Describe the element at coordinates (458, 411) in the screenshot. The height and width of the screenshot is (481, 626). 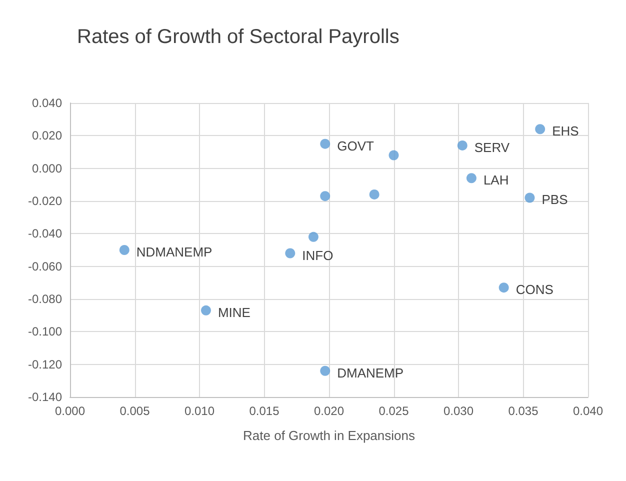
I see `x-tick-label: 0.030` at that location.